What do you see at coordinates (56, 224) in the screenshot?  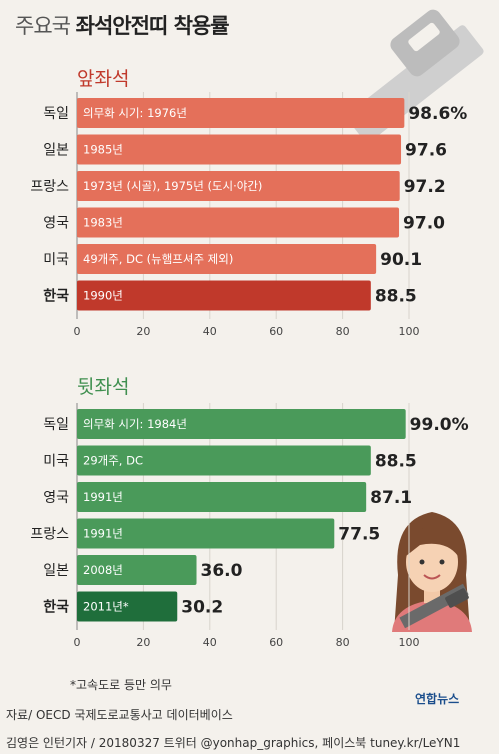 I see `front-category-label: 영국` at bounding box center [56, 224].